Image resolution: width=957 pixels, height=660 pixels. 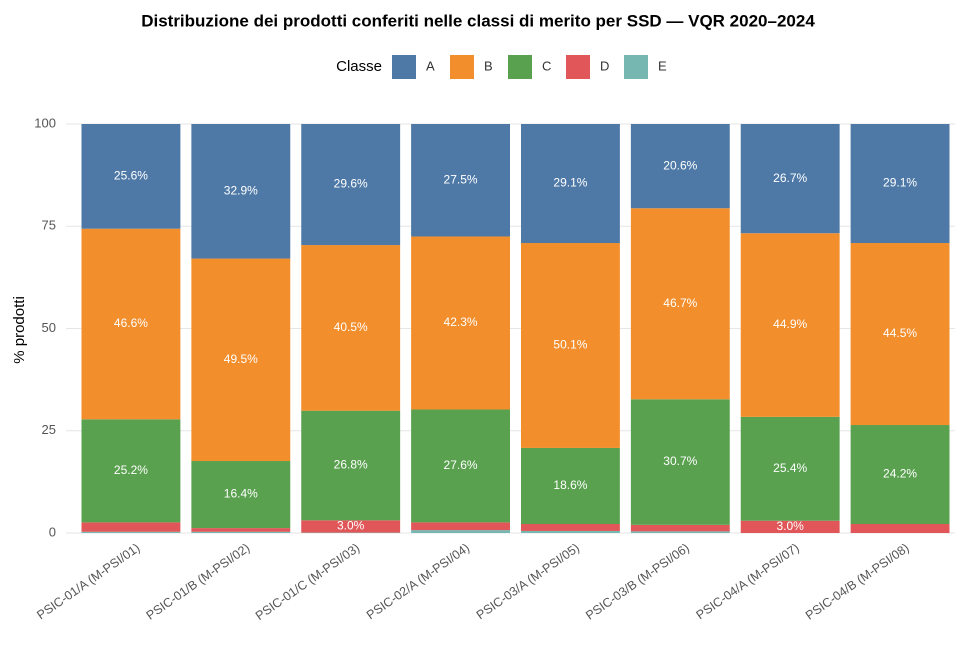 I want to click on value-label: 44.5%, so click(x=900, y=333).